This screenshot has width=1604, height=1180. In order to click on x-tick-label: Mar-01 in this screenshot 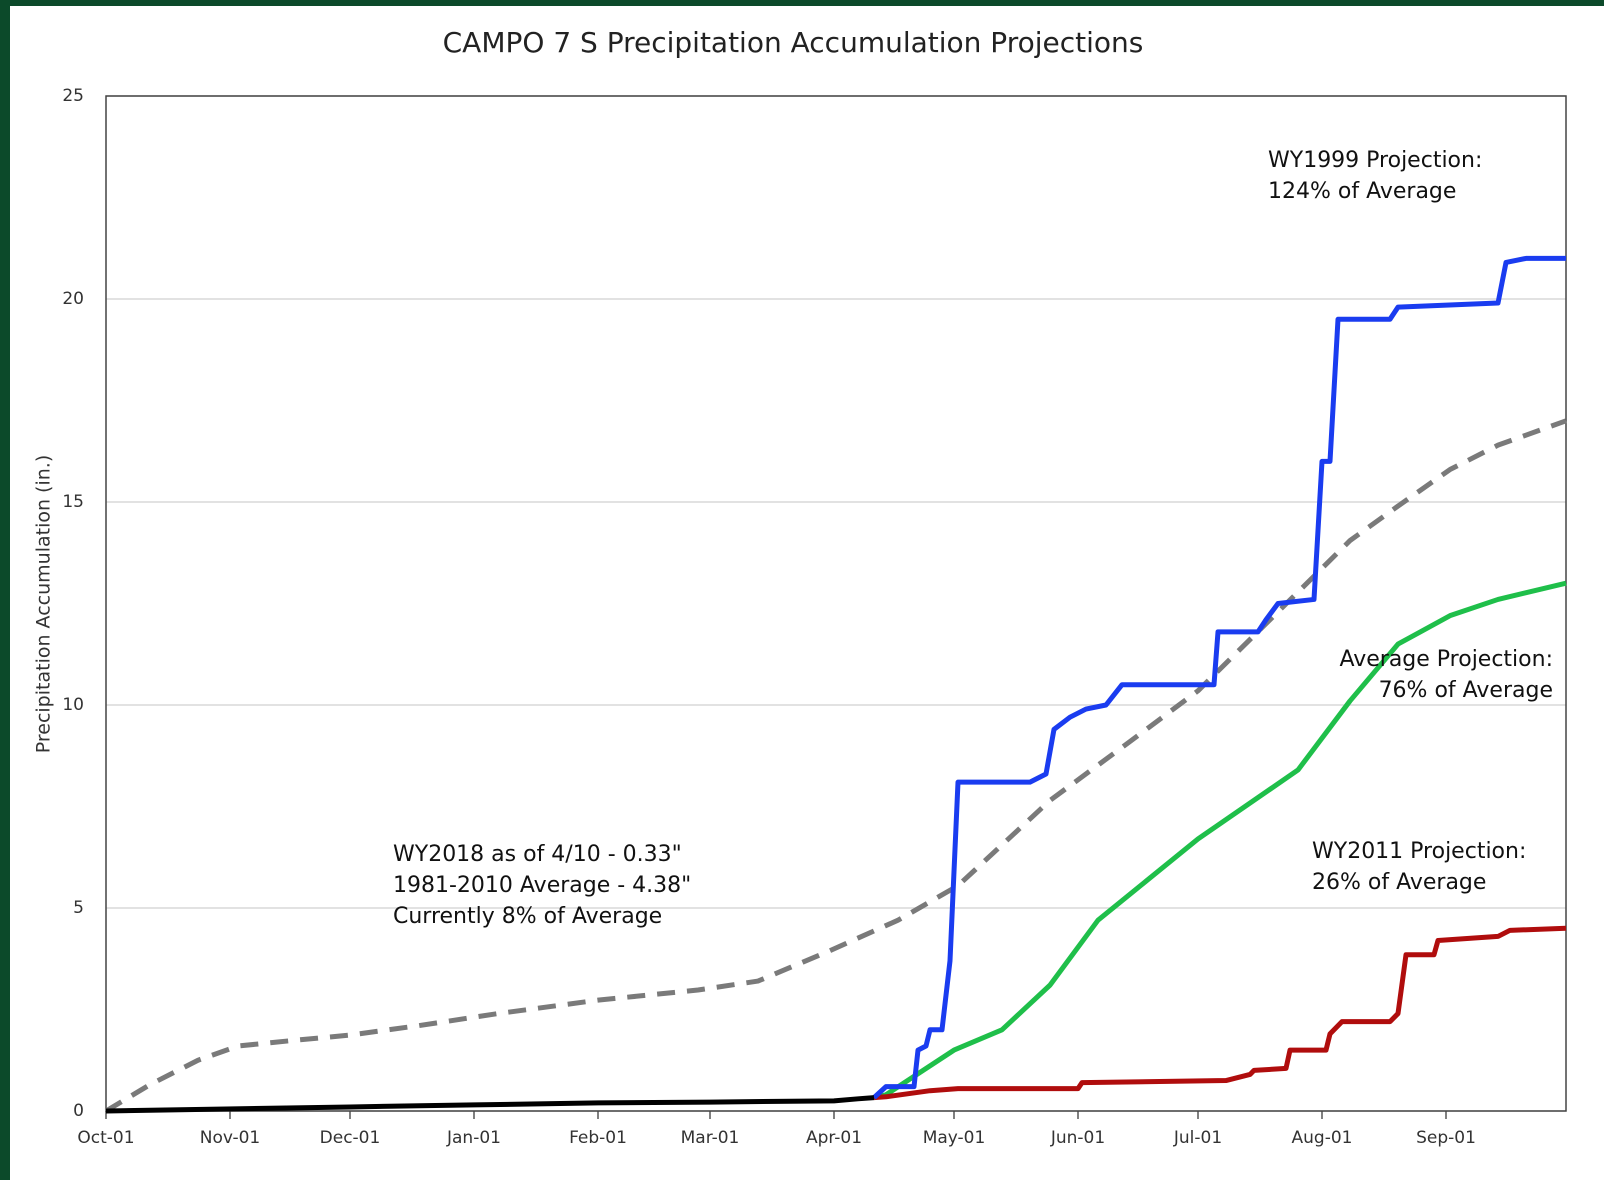, I will do `click(710, 1138)`.